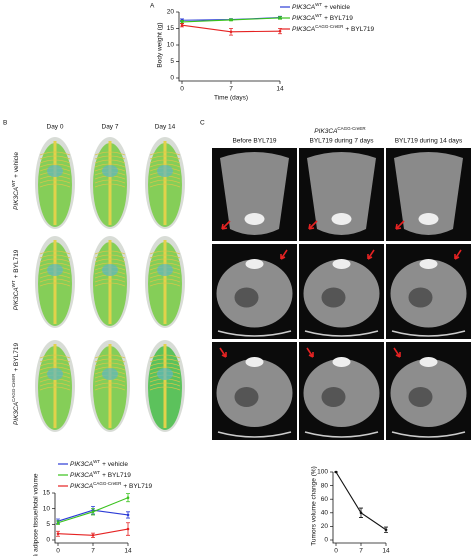 Image resolution: width=474 pixels, height=556 pixels. I want to click on legend-label: PIK3CACAGG-CreER + BYL719, so click(333, 28).